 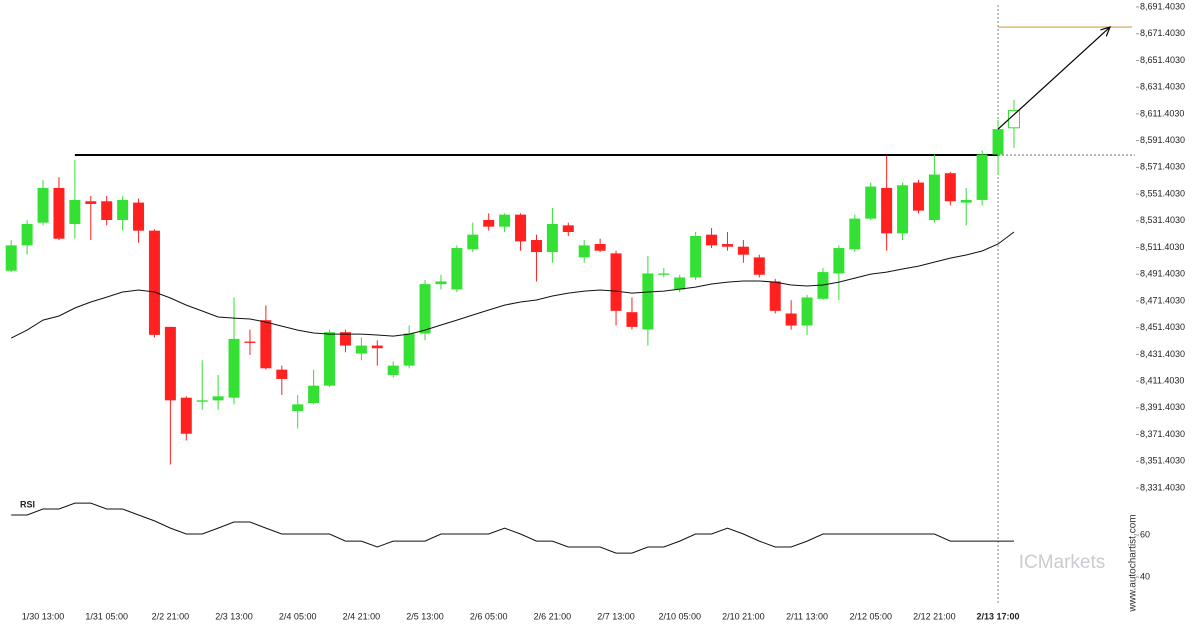 I want to click on y-tick-label: 8,391.4030, so click(x=1162, y=407).